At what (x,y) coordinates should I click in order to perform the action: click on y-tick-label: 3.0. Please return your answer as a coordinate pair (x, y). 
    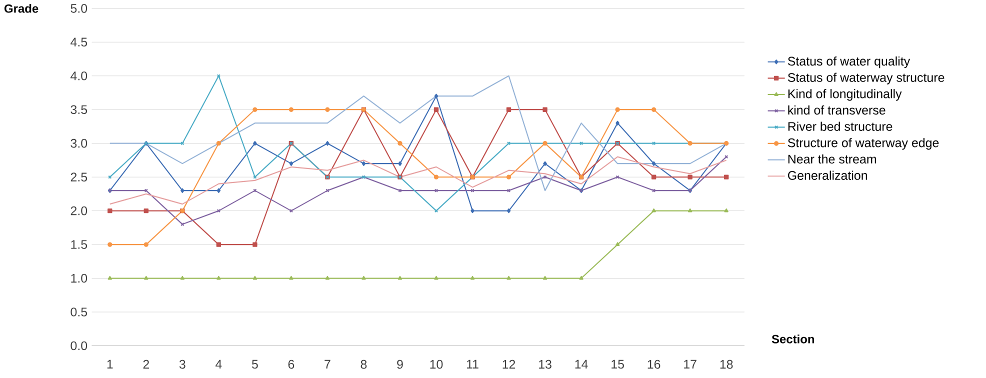
    Looking at the image, I should click on (79, 143).